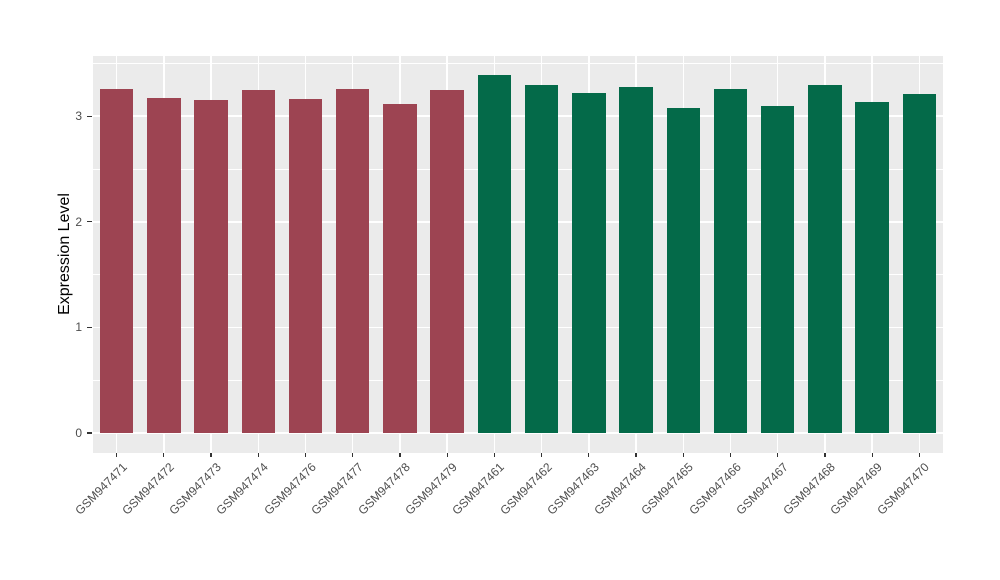  Describe the element at coordinates (78, 116) in the screenshot. I see `y-tick-label: 3` at that location.